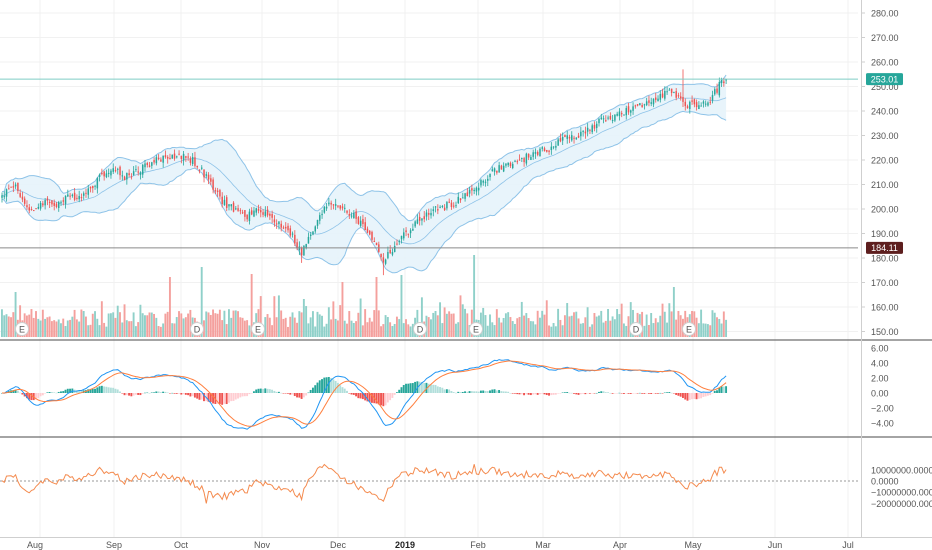  Describe the element at coordinates (882, 424) in the screenshot. I see `macd-tick-label: −4.00` at that location.